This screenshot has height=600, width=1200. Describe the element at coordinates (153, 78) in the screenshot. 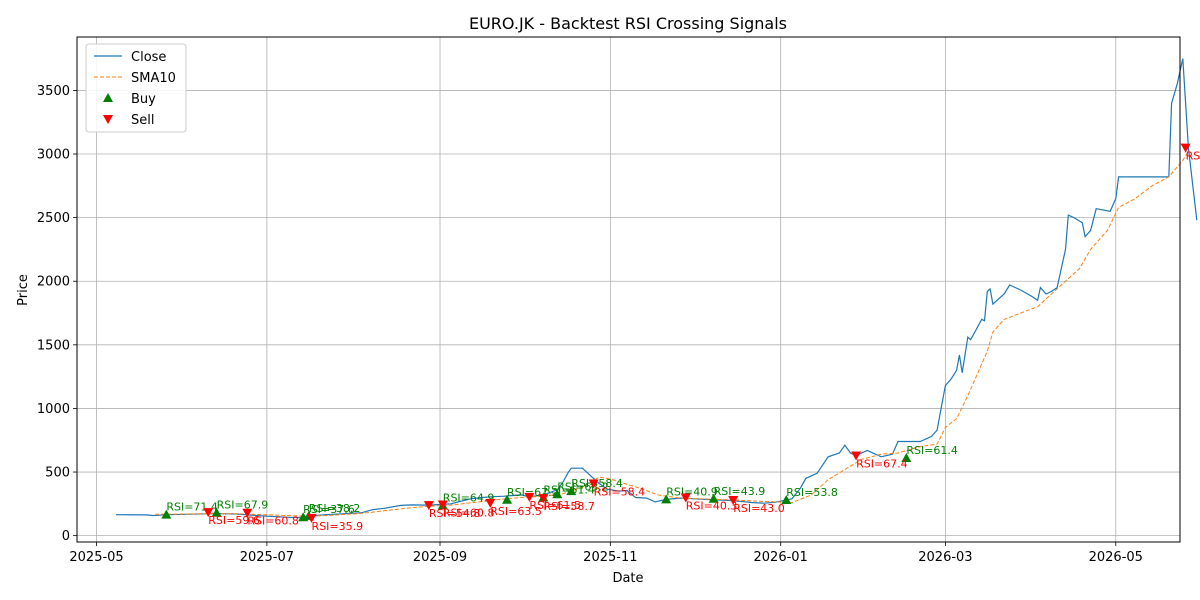

I see `legend-label-sma: SMA10` at that location.